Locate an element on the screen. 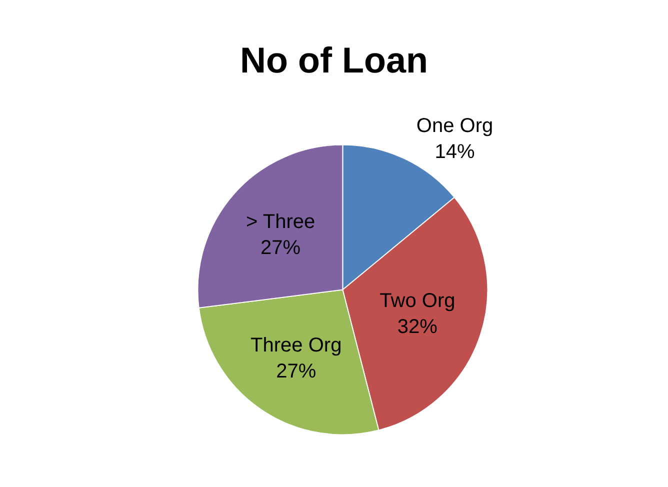  data-label: 14% is located at coordinates (454, 151).